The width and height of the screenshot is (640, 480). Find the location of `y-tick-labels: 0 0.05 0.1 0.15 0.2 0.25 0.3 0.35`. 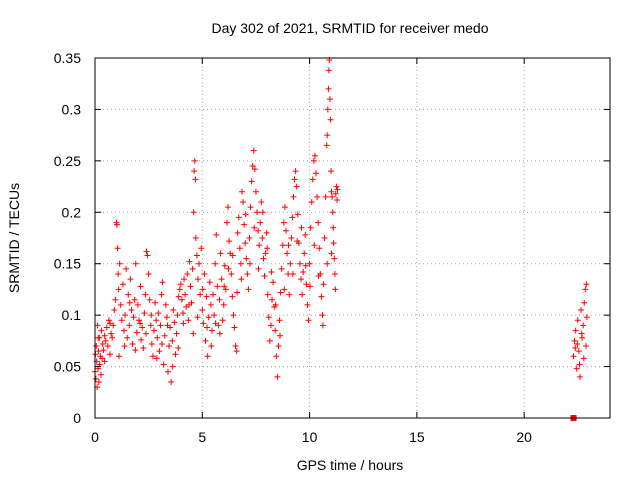

y-tick-labels: 0 0.05 0.1 0.15 0.2 0.25 0.3 0.35 is located at coordinates (67, 238).